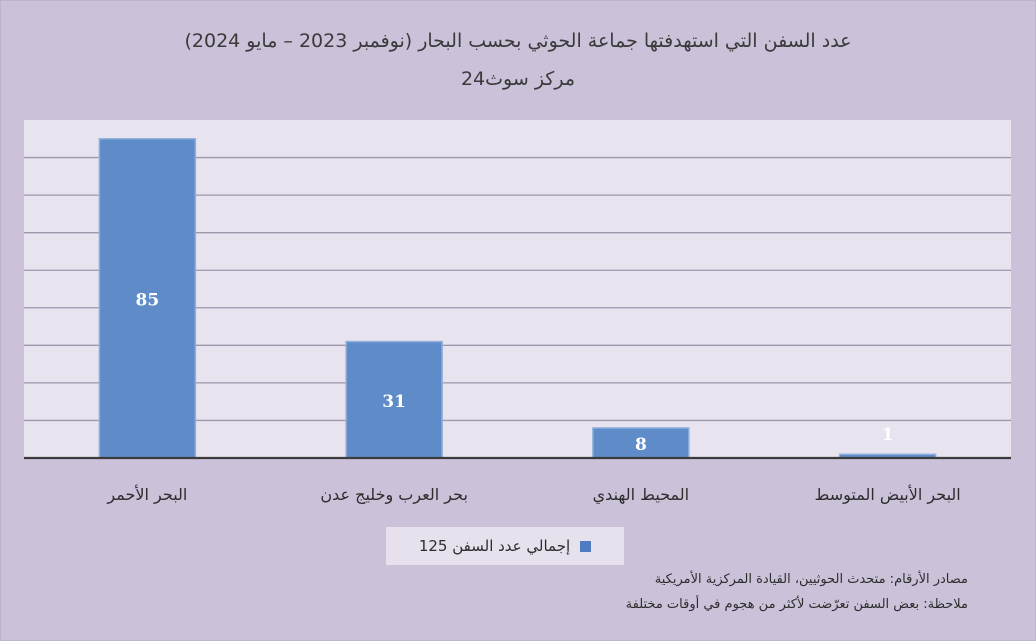 The height and width of the screenshot is (641, 1036). I want to click on data-label: 85, so click(148, 300).